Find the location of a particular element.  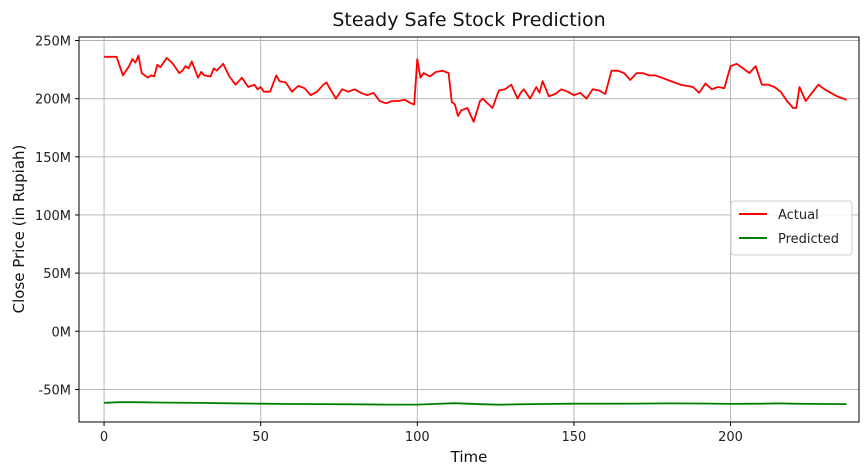

y-tick-label: 100M is located at coordinates (53, 216).